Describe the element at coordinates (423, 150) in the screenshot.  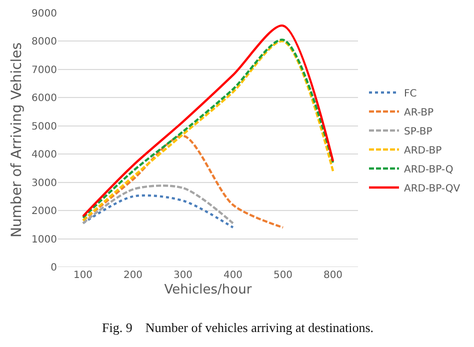
I see `legend-label: ARD-BP` at that location.